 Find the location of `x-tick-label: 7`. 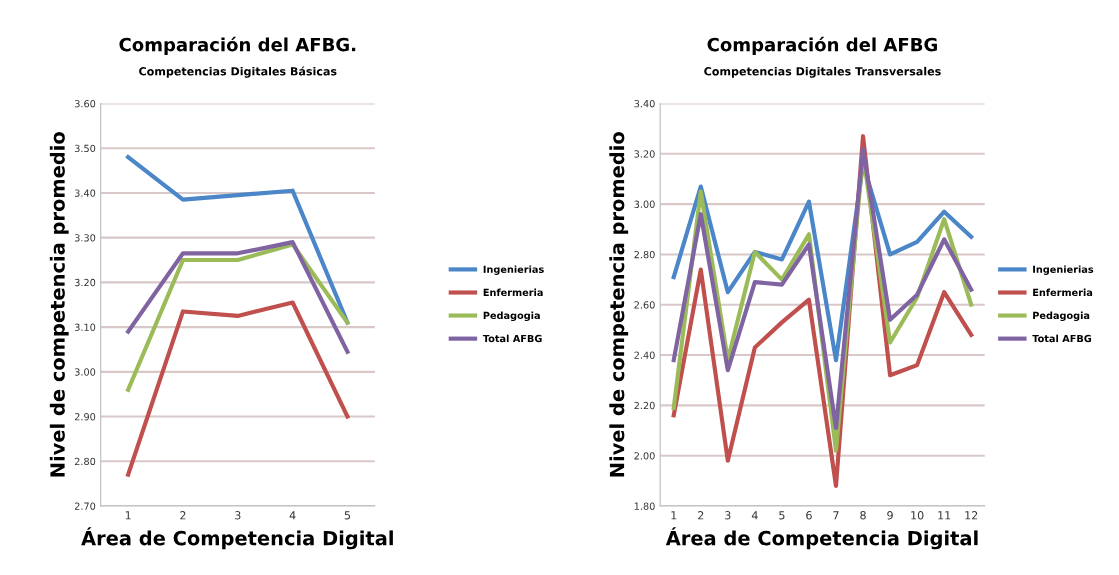

x-tick-label: 7 is located at coordinates (836, 515).